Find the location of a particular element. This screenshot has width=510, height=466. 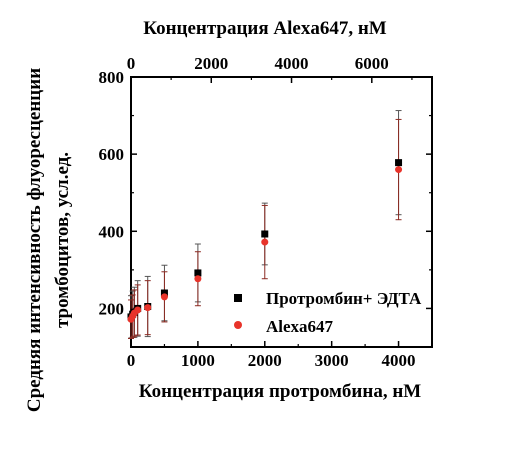

legend: Протромбин+ ЭДТА Alexa647 is located at coordinates (328, 312).